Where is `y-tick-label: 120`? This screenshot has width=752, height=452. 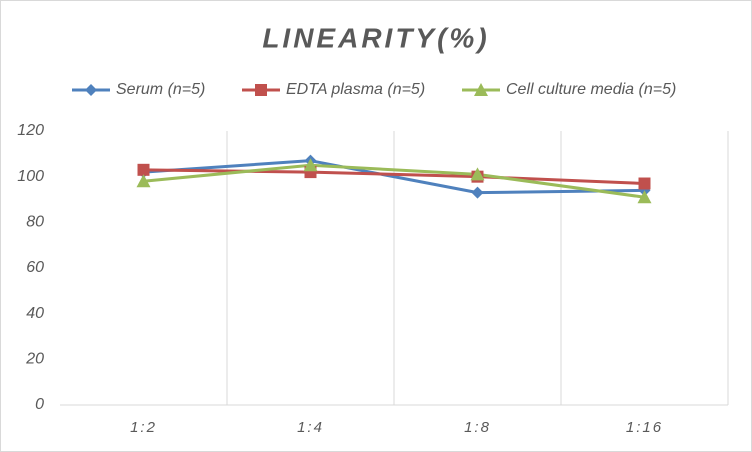 y-tick-label: 120 is located at coordinates (30, 130).